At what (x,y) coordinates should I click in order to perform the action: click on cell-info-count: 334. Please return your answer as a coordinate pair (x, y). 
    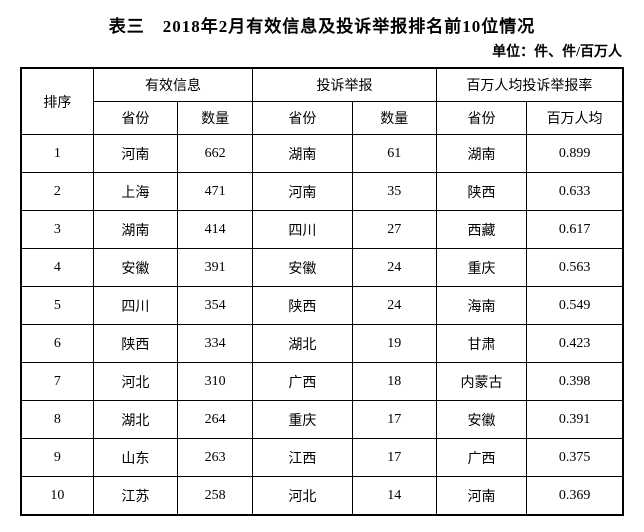
    Looking at the image, I should click on (215, 343).